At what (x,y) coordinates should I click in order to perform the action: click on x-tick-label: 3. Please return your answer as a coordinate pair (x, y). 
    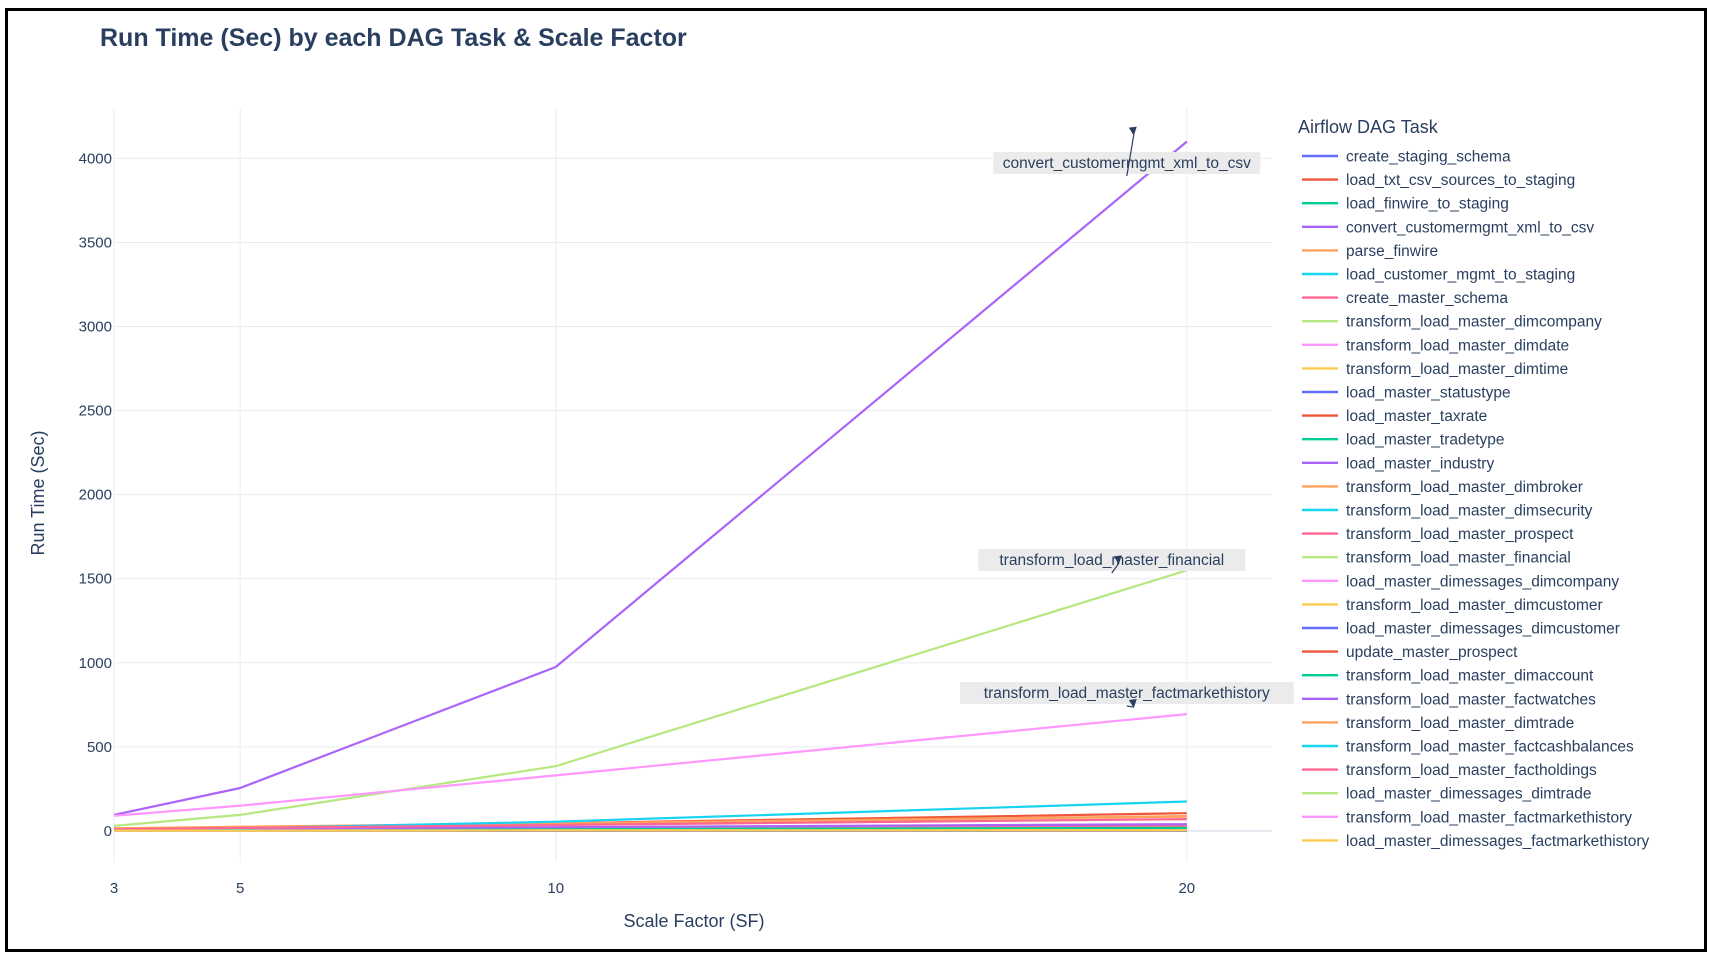
    Looking at the image, I should click on (114, 888).